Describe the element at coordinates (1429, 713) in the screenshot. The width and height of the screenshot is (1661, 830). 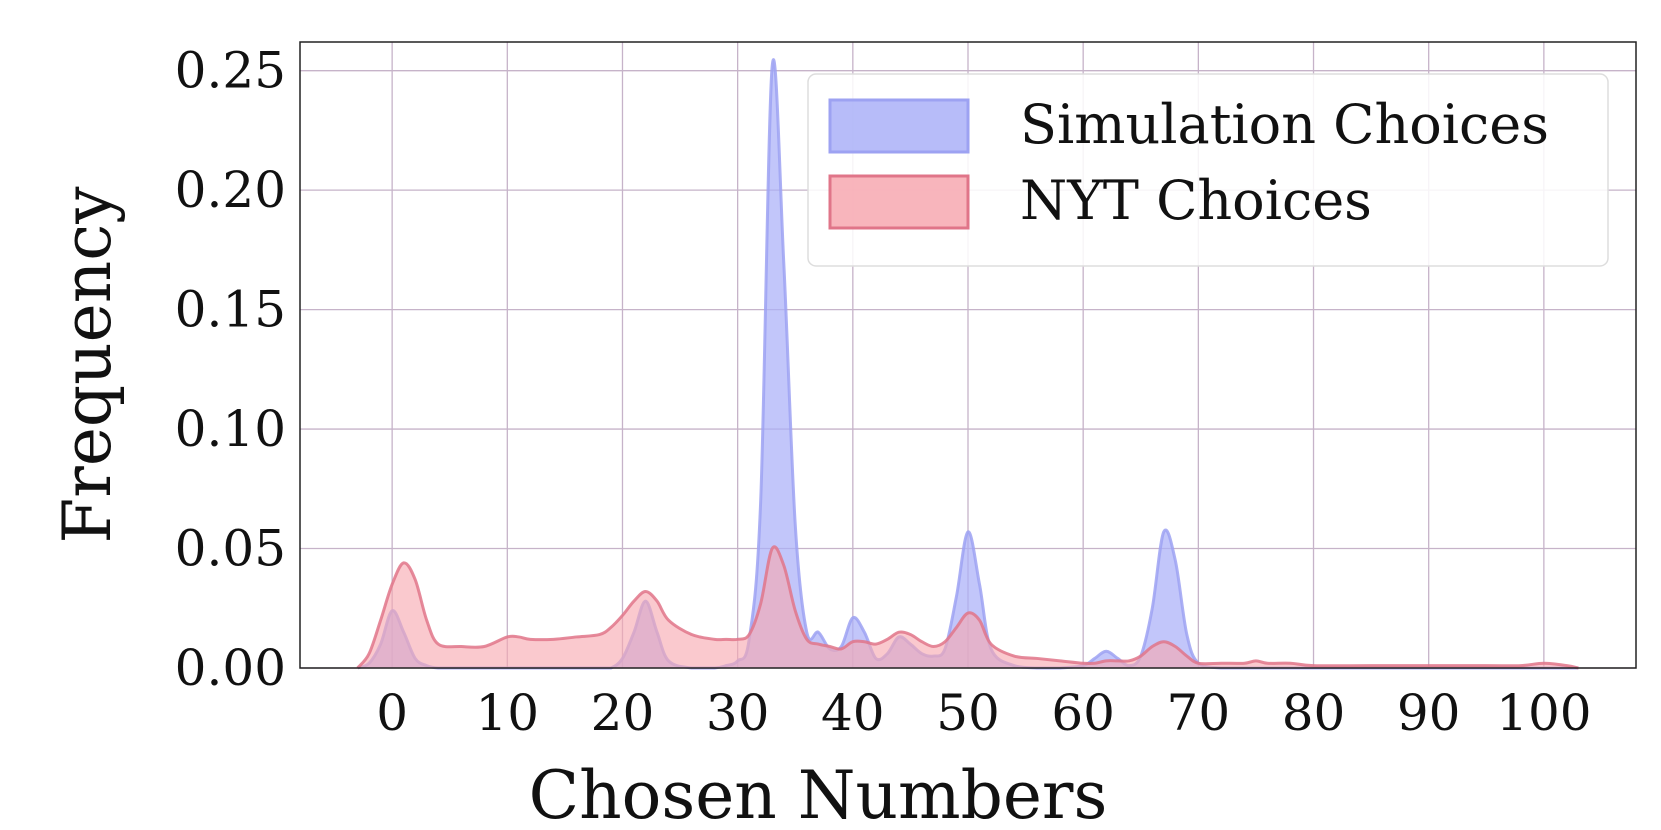
I see `x-tick-label: 90` at that location.